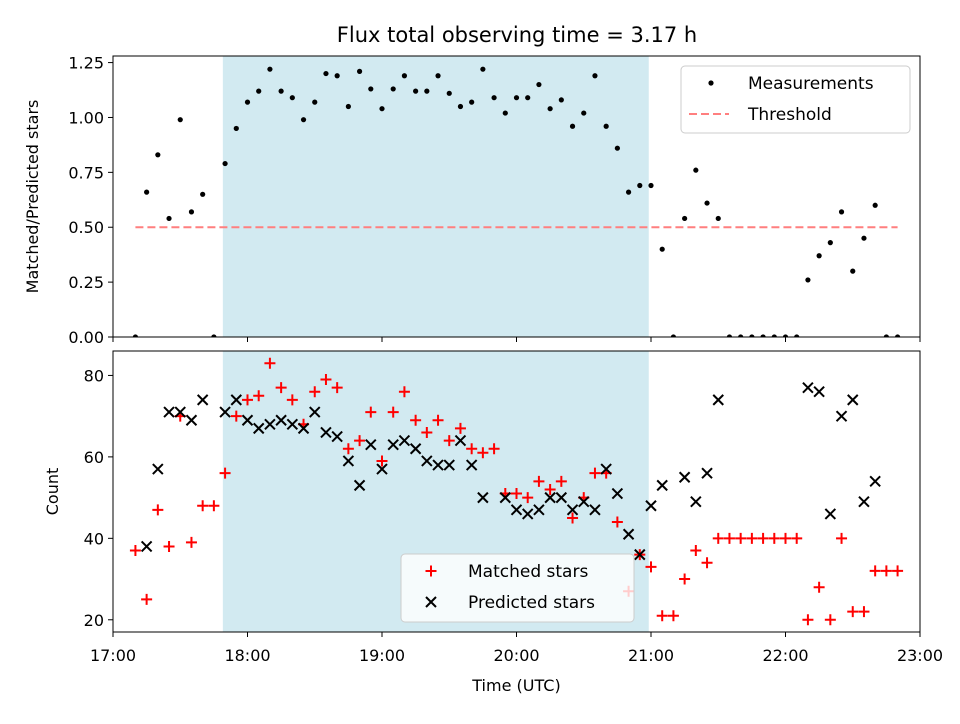 This screenshot has width=960, height=724. I want to click on y-tick-label: 80, so click(94, 375).